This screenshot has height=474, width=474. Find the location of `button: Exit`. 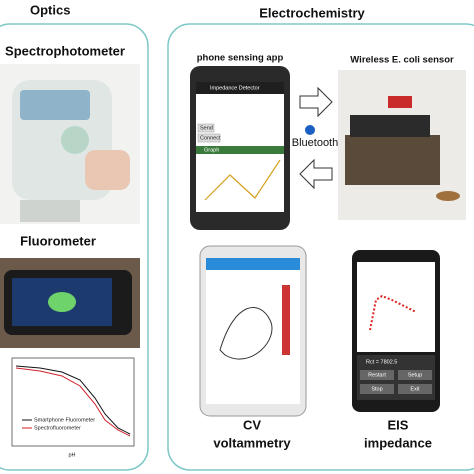

button: Exit is located at coordinates (415, 389).